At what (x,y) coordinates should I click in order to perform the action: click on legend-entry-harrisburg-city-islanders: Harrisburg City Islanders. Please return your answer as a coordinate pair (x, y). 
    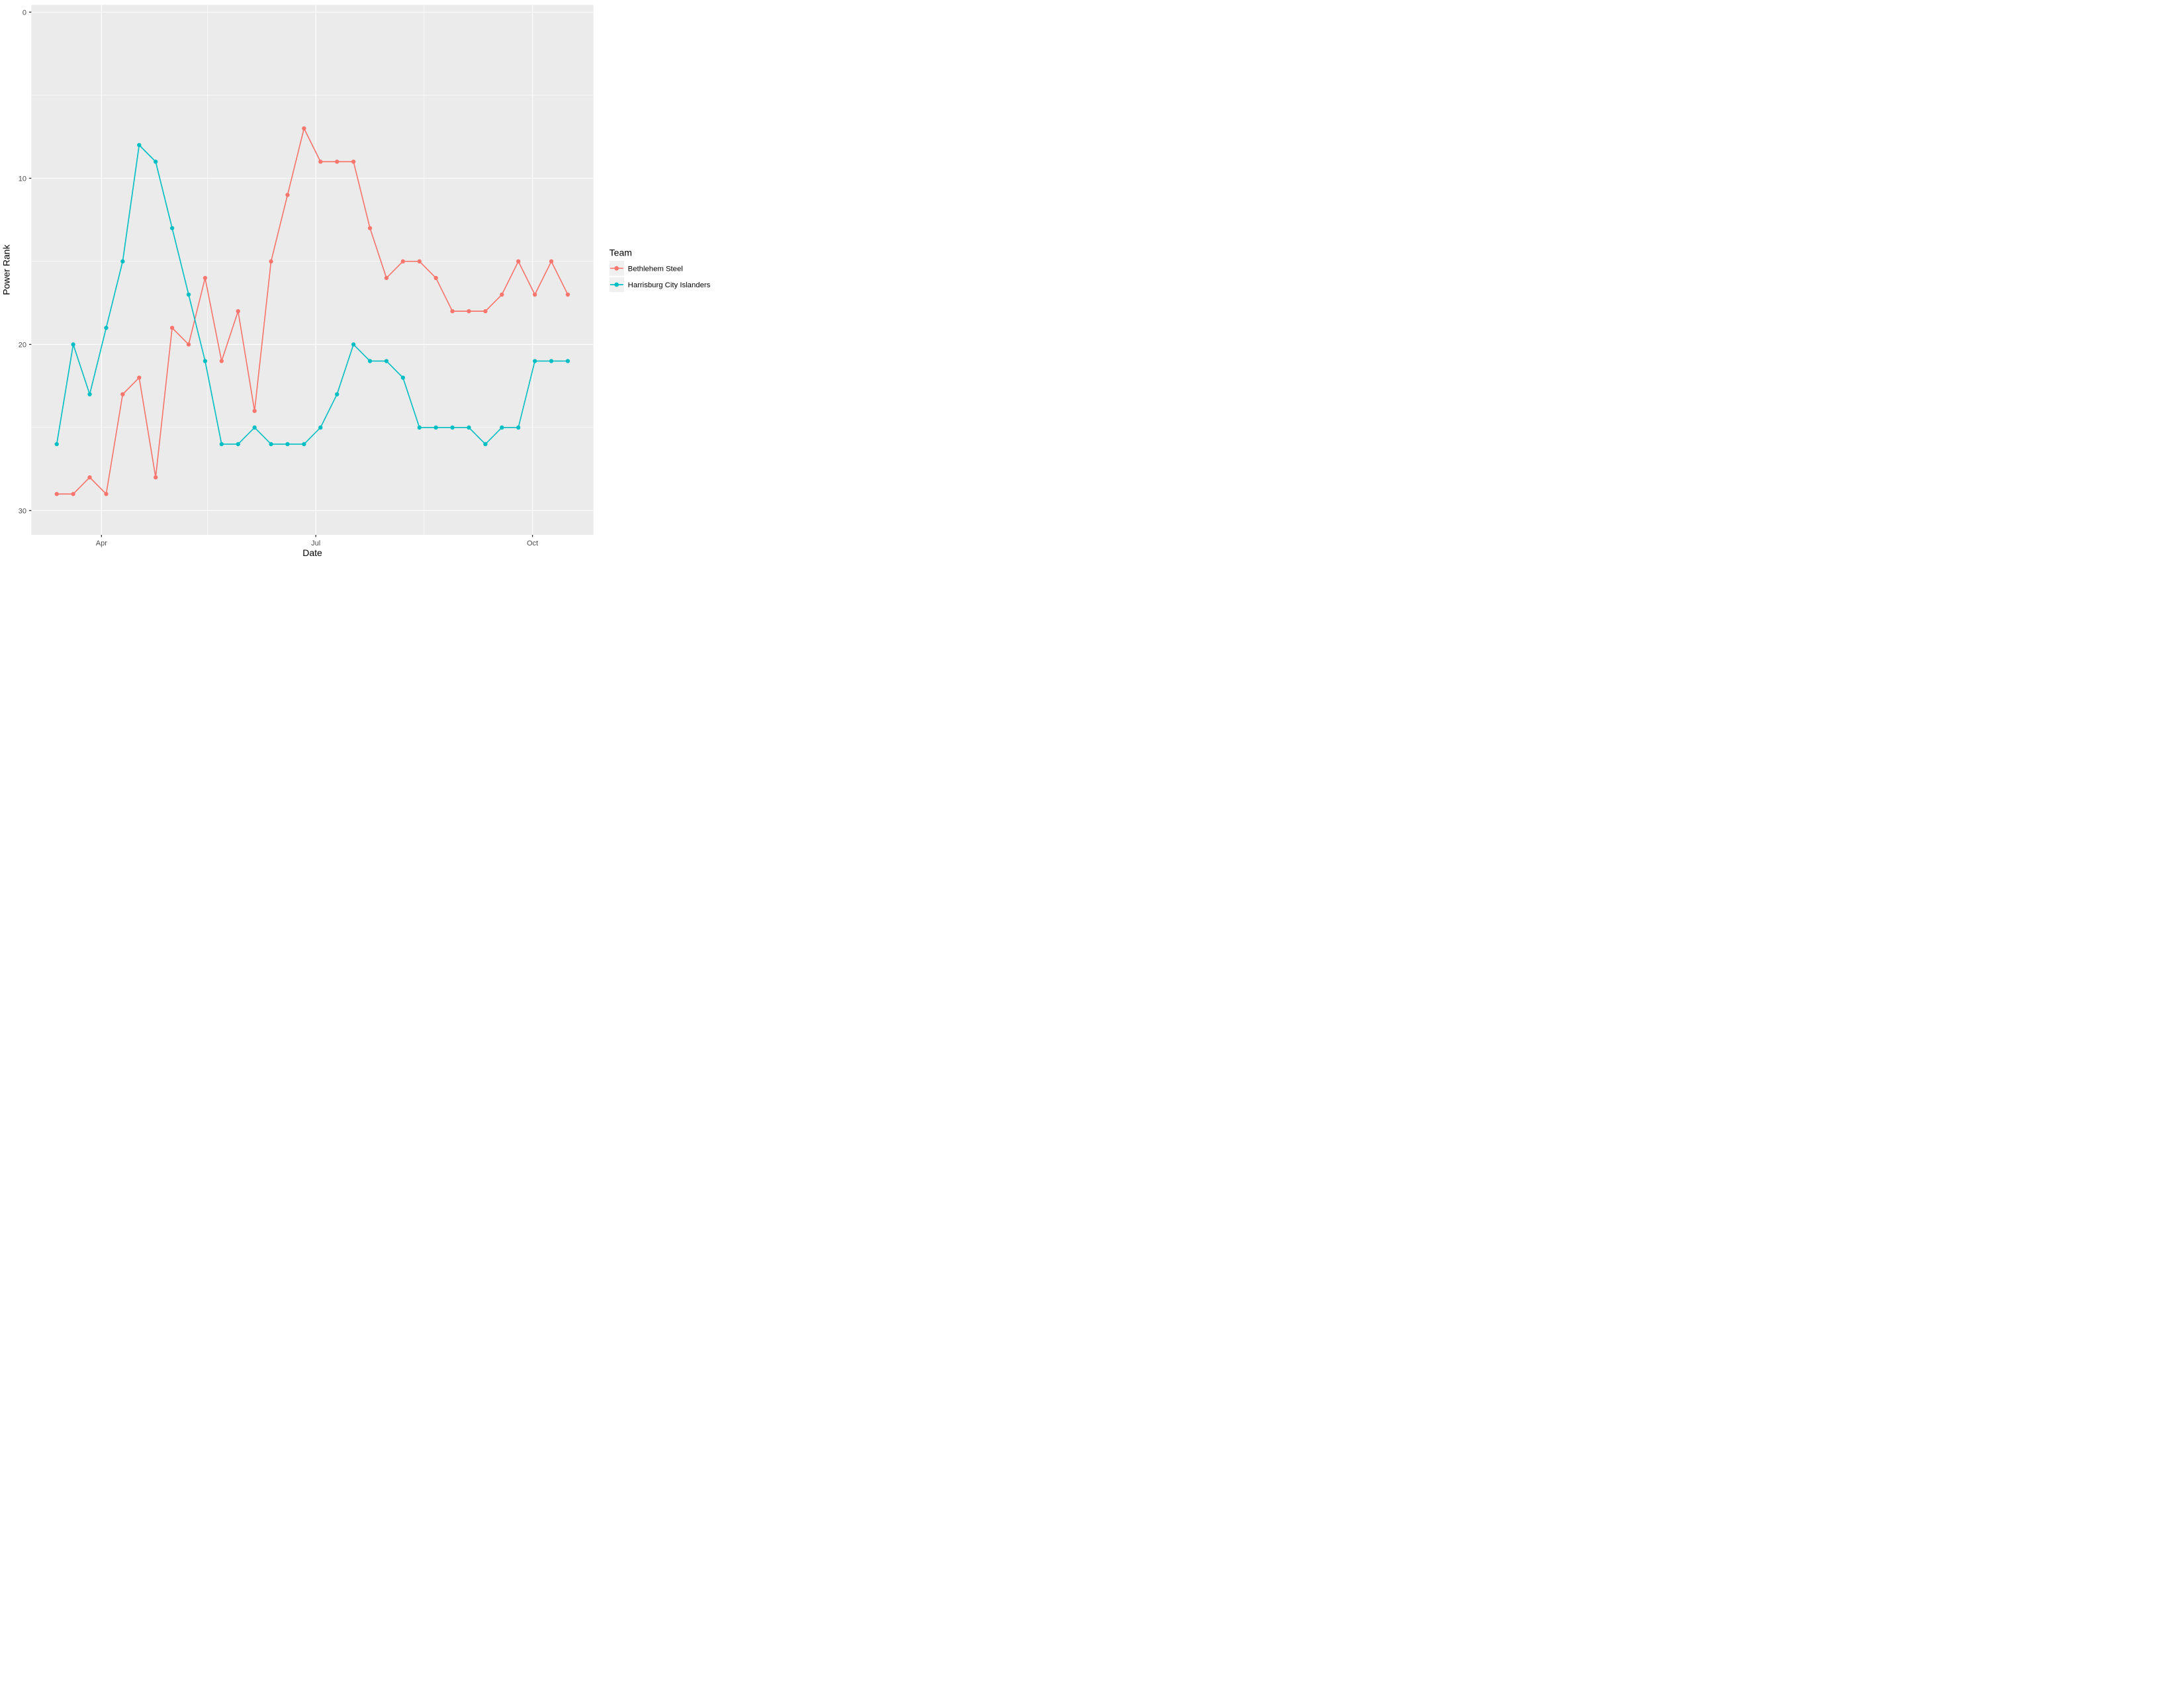
    Looking at the image, I should click on (660, 285).